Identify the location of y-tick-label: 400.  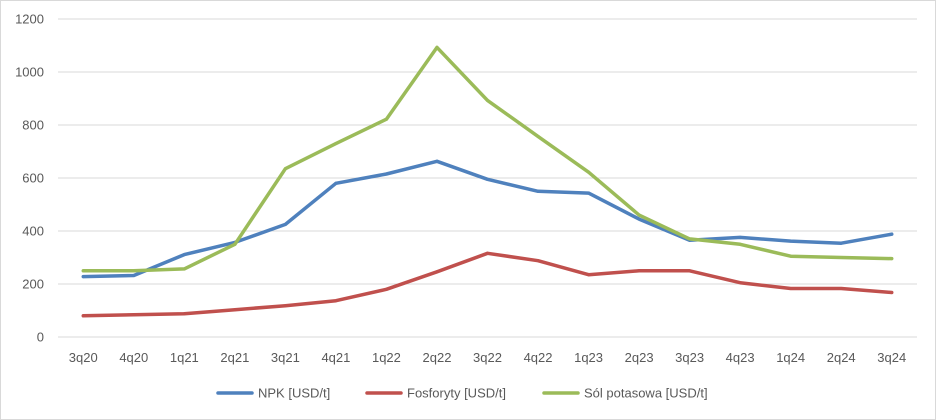
(33, 231).